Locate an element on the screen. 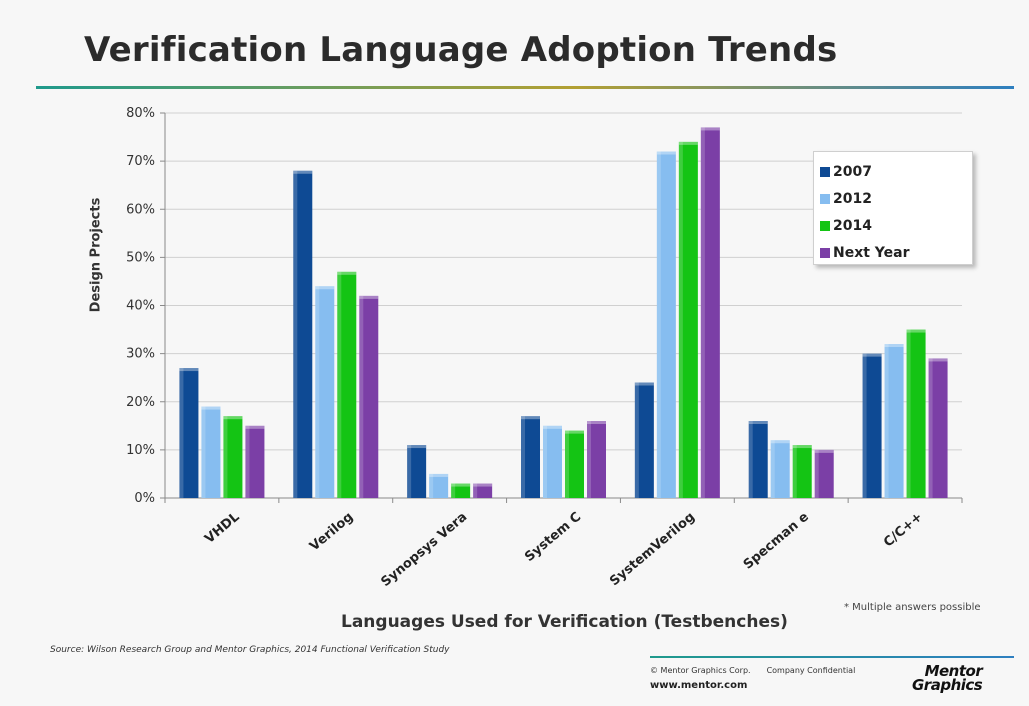 The image size is (1029, 706). slide-title: Verification Language Adoption Trends is located at coordinates (461, 50).